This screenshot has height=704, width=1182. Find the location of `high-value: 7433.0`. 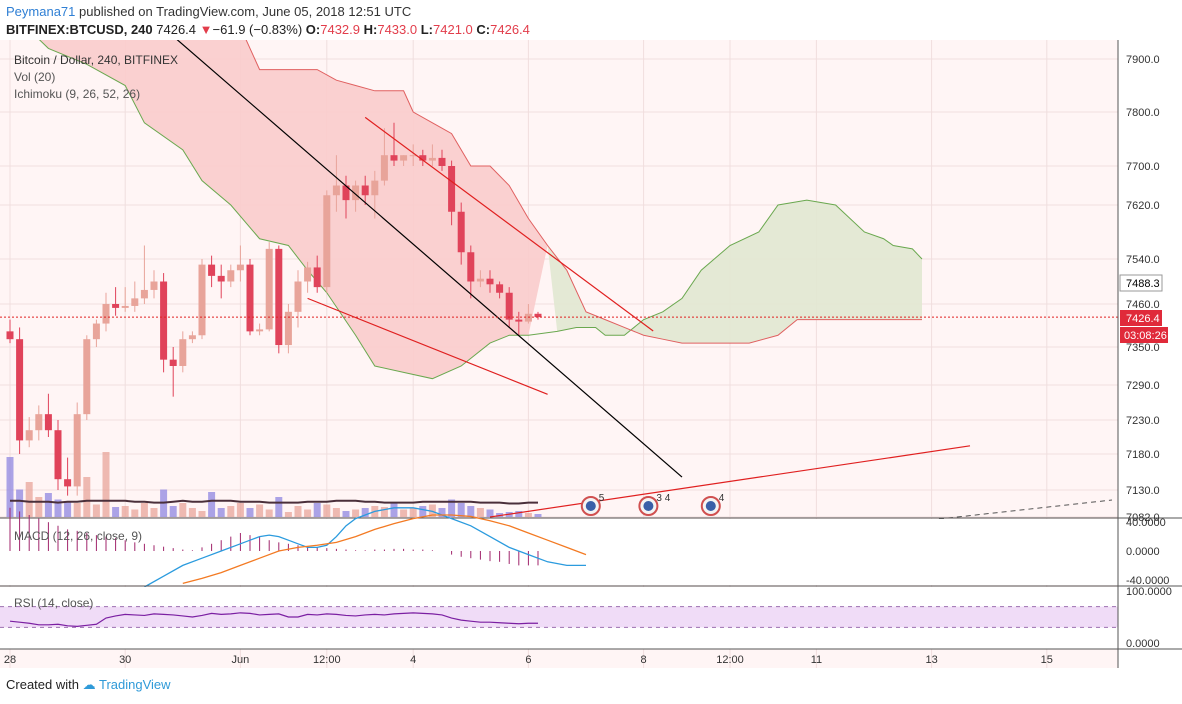

high-value: 7433.0 is located at coordinates (397, 29).